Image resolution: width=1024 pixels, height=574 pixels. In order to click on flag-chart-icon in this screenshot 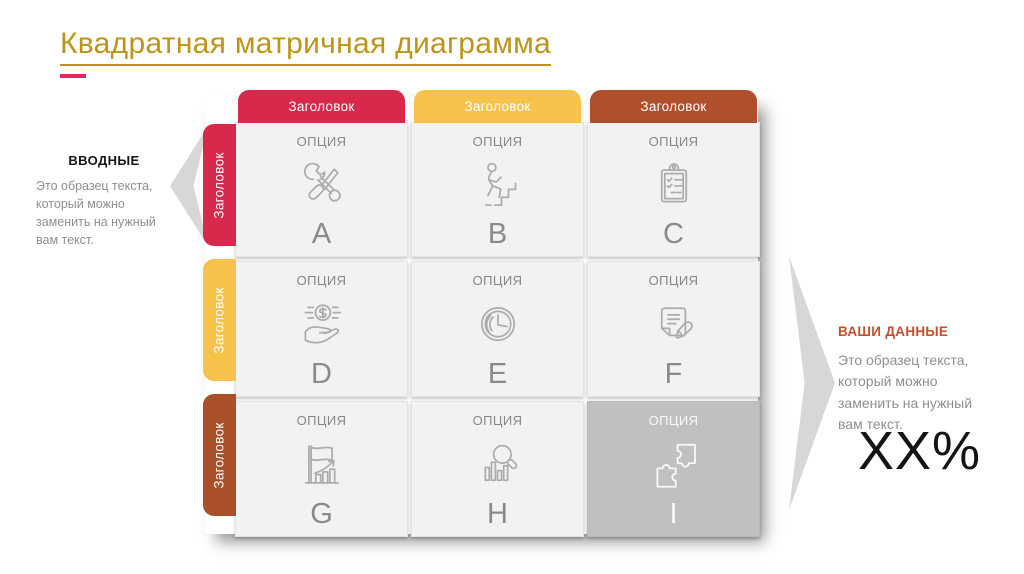, I will do `click(321, 464)`.